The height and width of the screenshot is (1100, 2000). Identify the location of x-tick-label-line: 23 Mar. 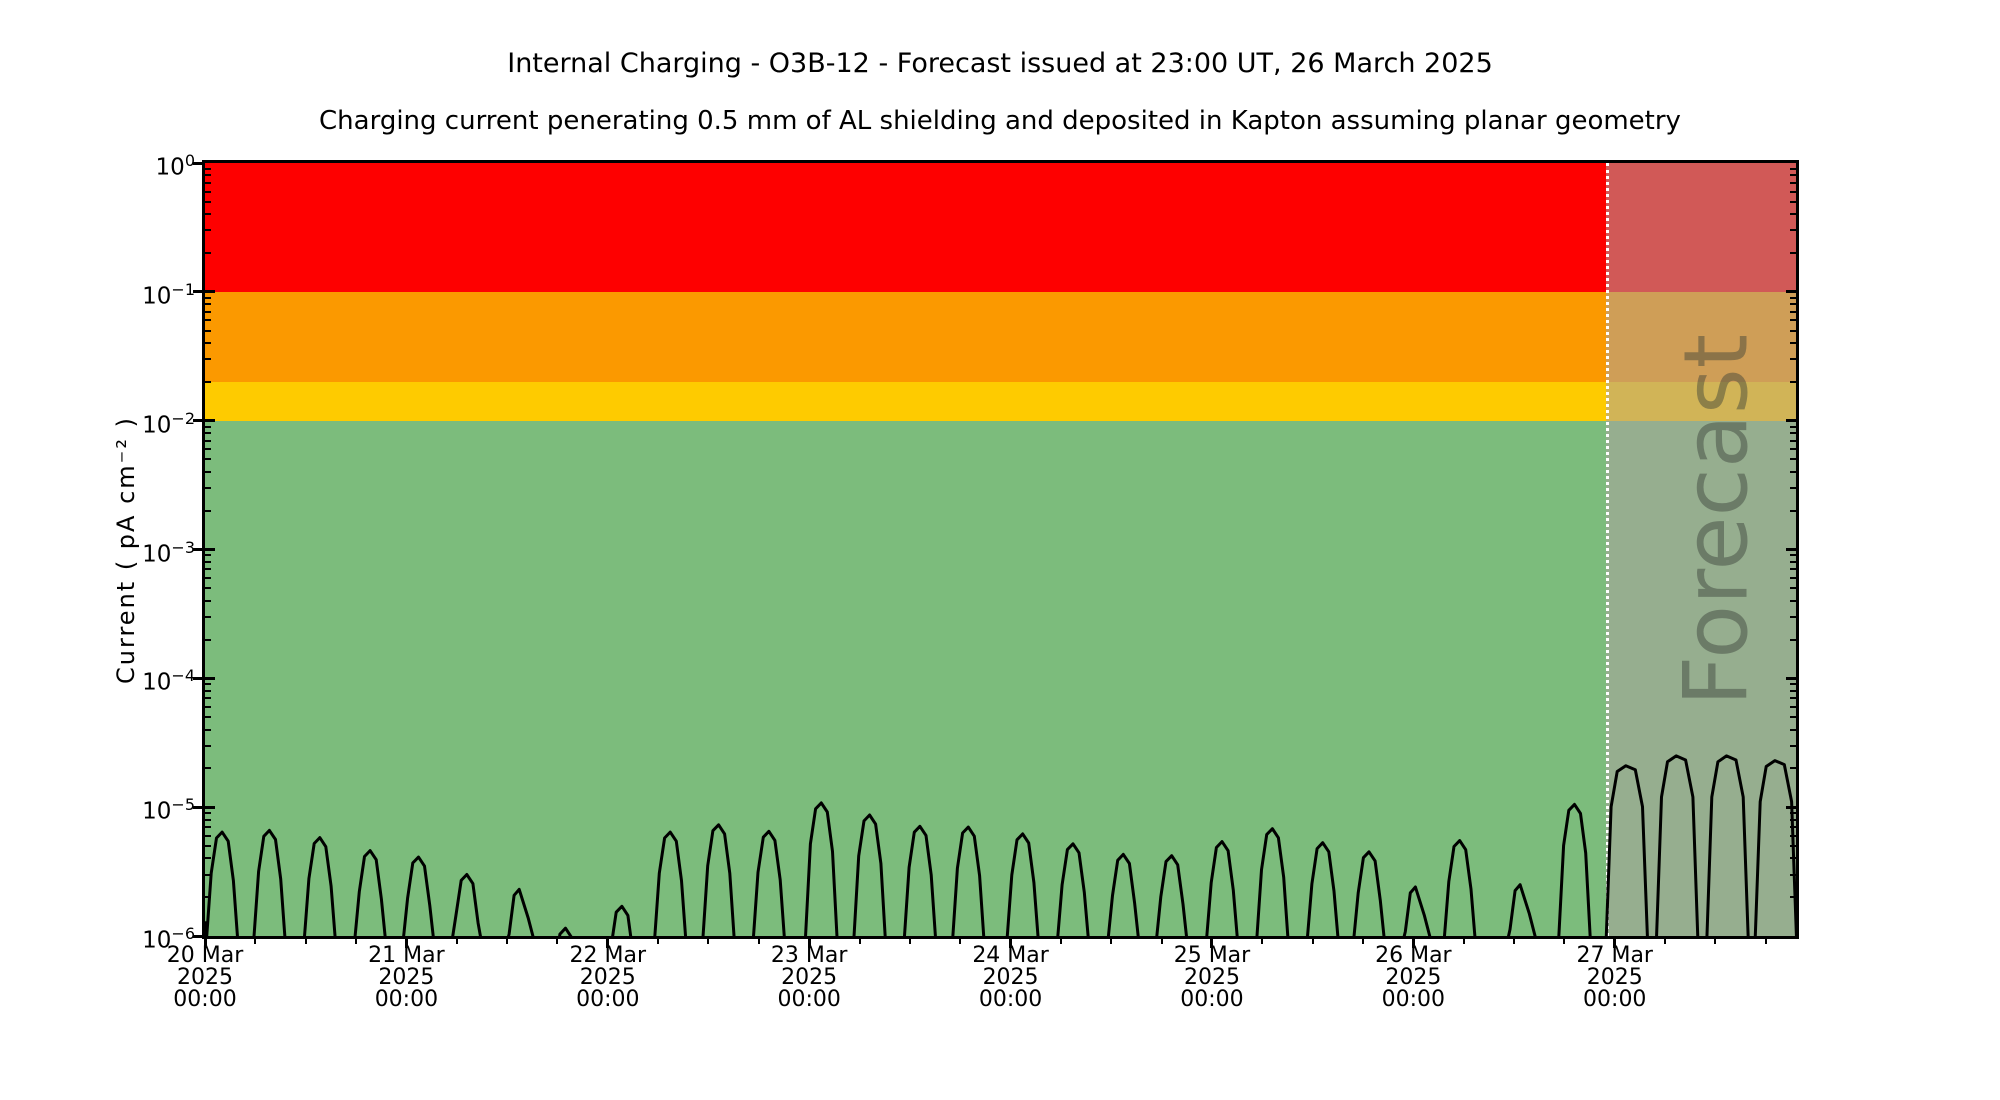
(809, 955).